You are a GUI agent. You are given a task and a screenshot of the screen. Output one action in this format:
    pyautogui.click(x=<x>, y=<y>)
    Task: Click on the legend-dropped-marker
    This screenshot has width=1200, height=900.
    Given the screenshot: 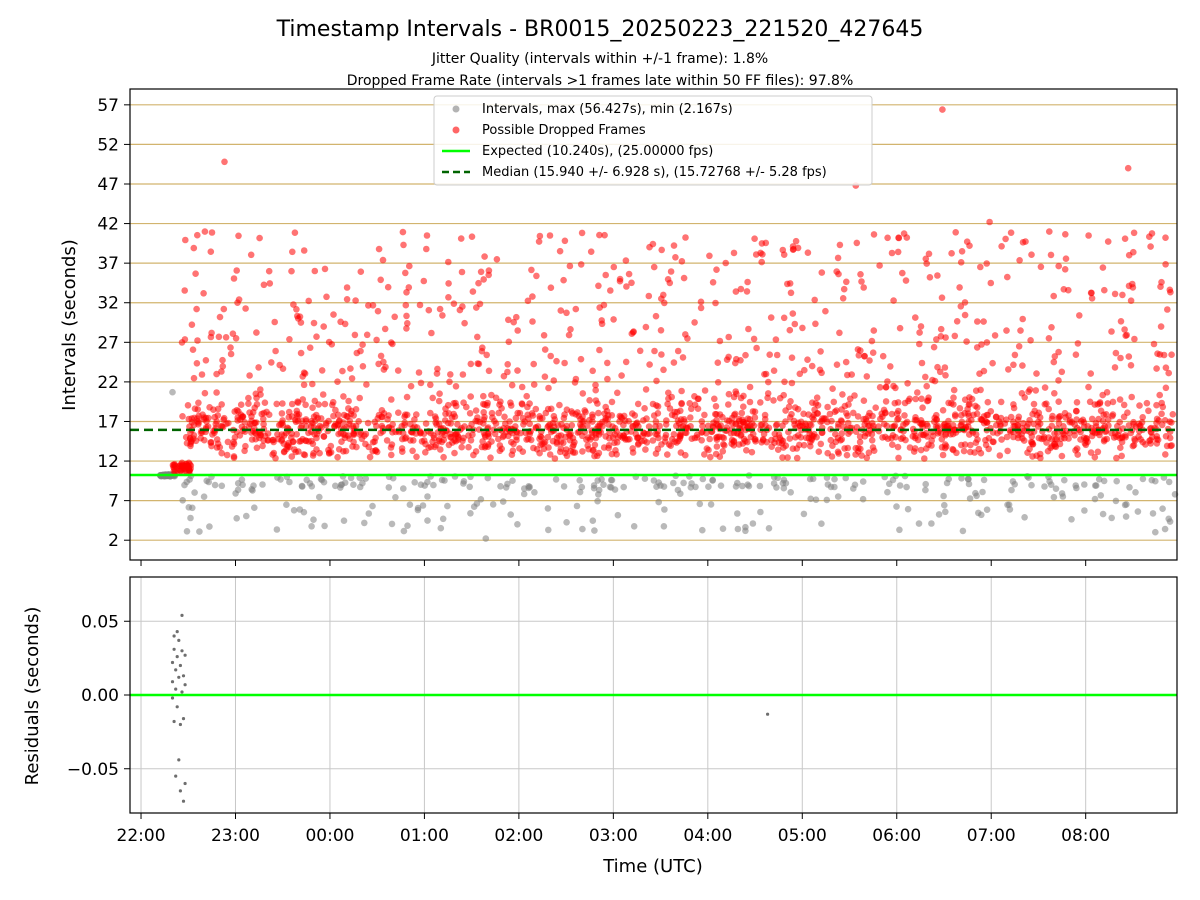 What is the action you would take?
    pyautogui.click(x=456, y=130)
    